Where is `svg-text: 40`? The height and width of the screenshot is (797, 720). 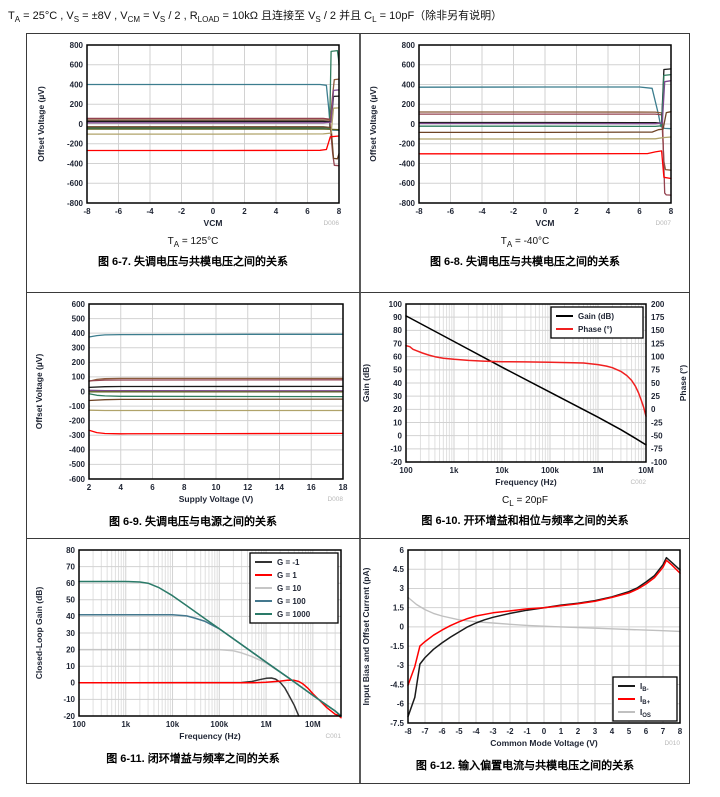 svg-text: 40 is located at coordinates (70, 616).